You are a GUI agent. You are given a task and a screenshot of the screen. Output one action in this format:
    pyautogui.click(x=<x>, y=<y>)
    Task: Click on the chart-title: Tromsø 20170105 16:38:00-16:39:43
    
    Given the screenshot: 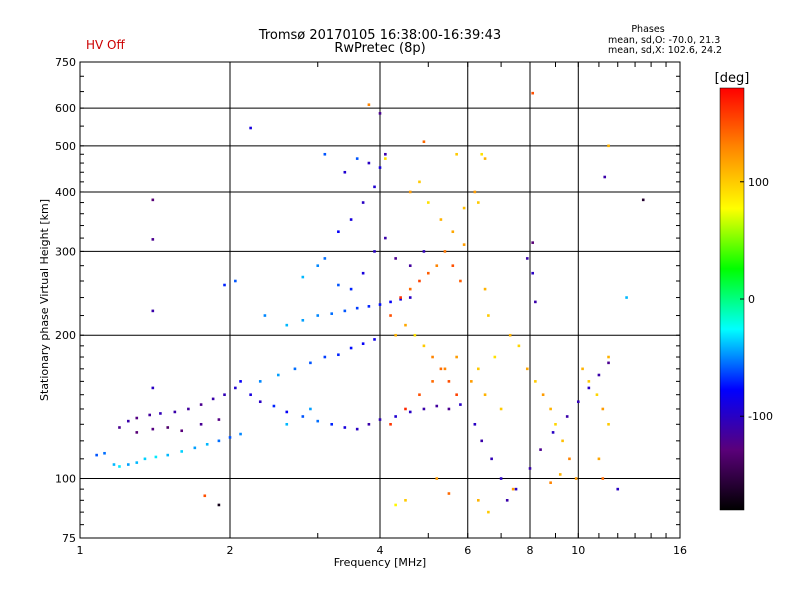 What is the action you would take?
    pyautogui.click(x=379, y=35)
    